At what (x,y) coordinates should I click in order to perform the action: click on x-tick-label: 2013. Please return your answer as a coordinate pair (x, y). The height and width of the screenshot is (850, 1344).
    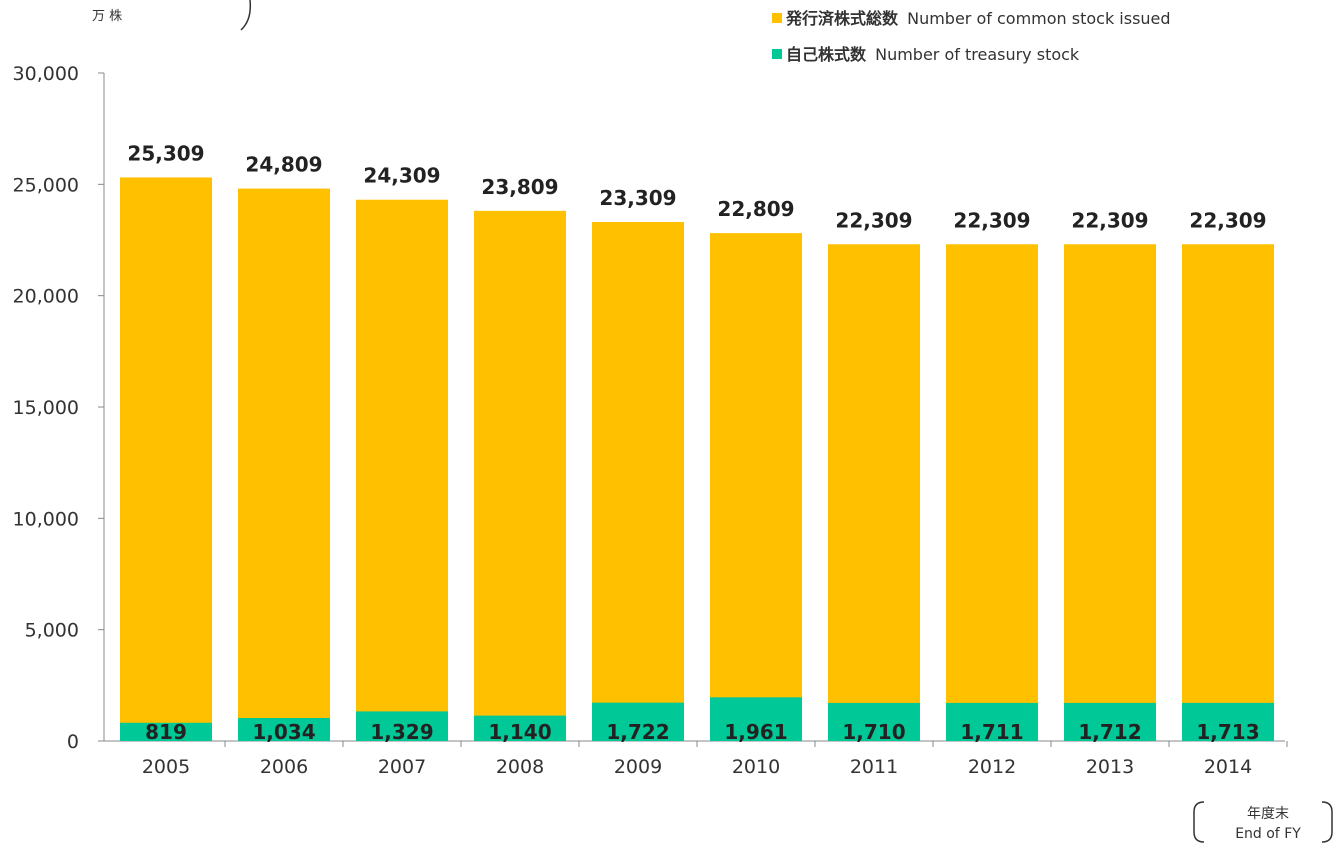
    Looking at the image, I should click on (1110, 767).